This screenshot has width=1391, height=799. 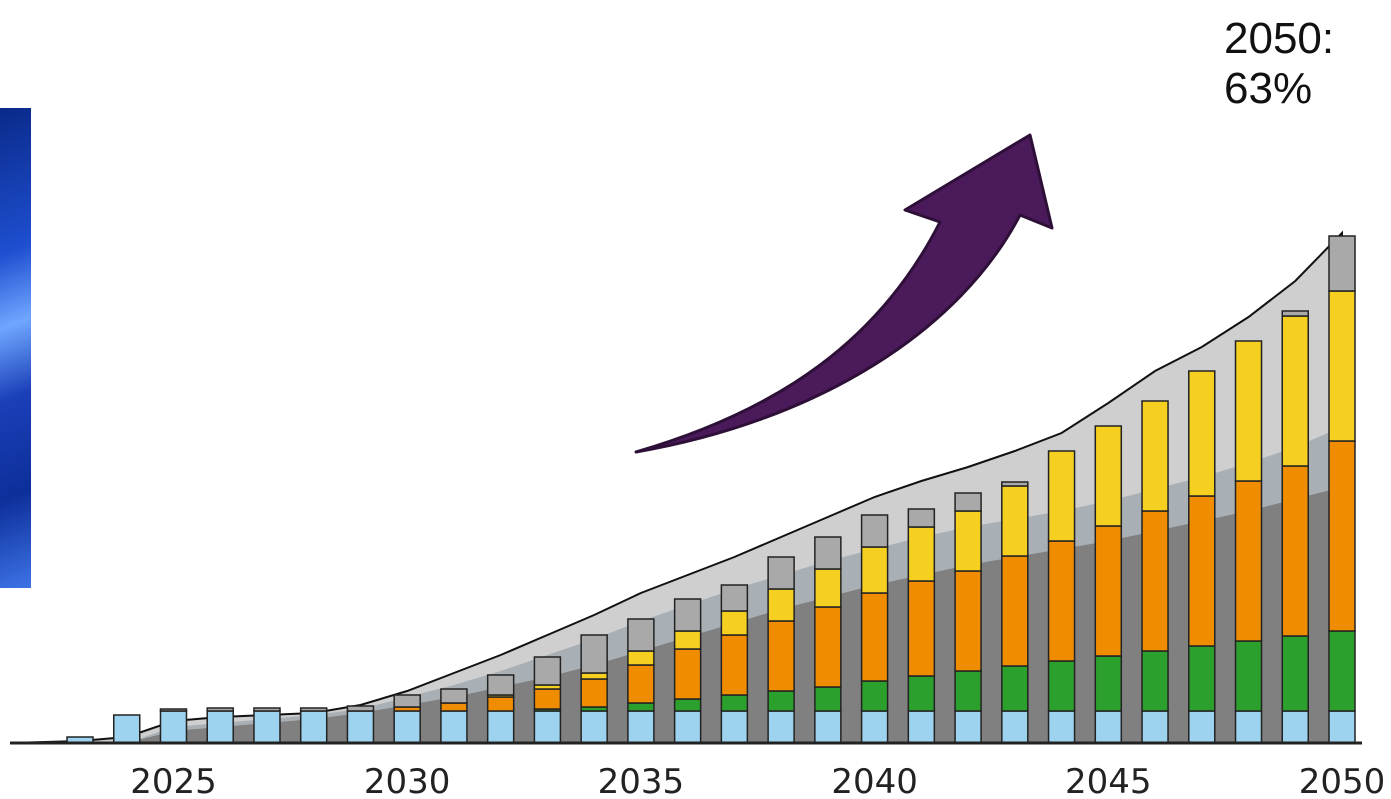 I want to click on background-photo-strip, so click(x=15, y=348).